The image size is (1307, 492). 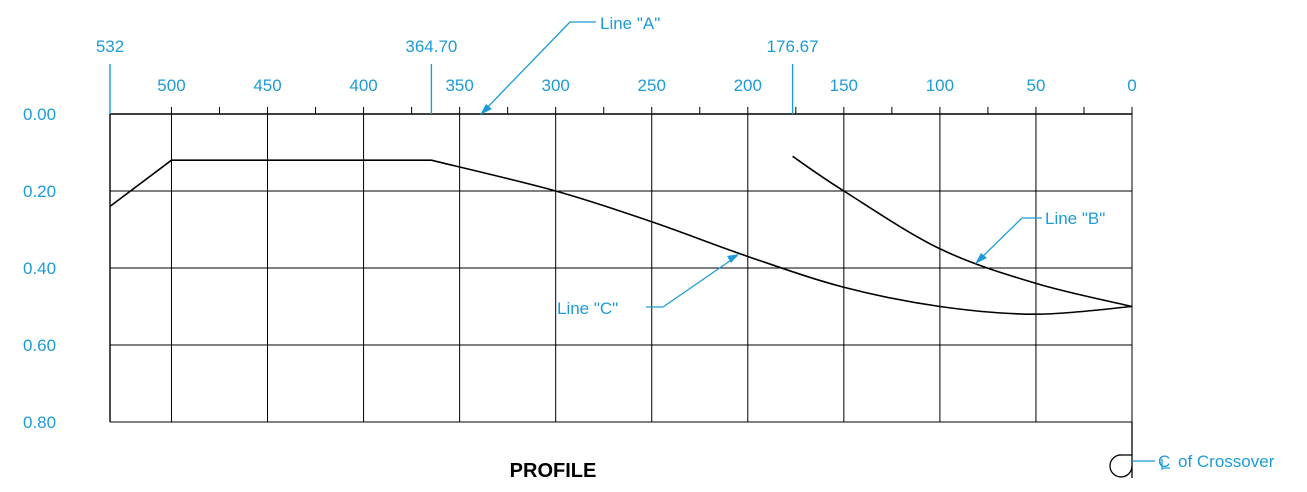 I want to click on x-tick-label: 400, so click(x=363, y=85).